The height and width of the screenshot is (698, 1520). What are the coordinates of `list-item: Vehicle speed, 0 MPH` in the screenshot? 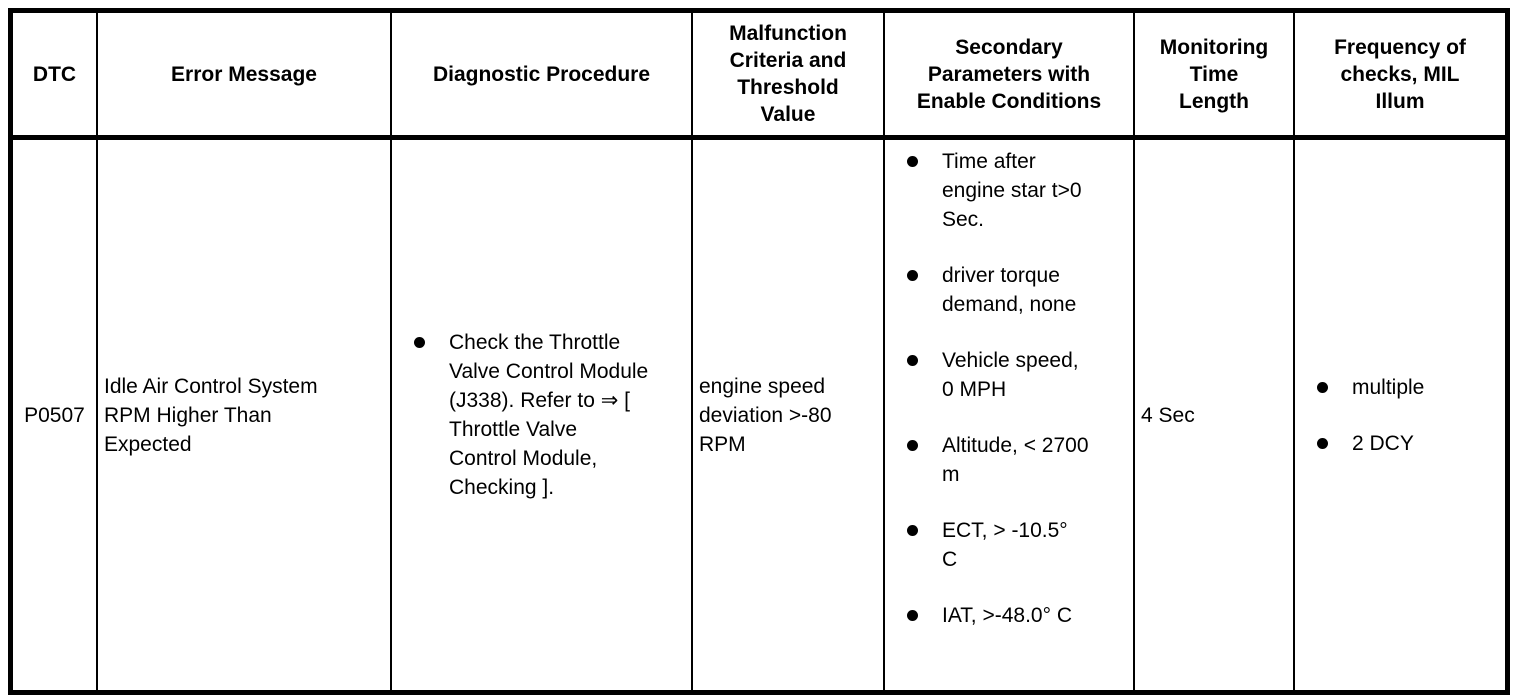 It's located at (1019, 375).